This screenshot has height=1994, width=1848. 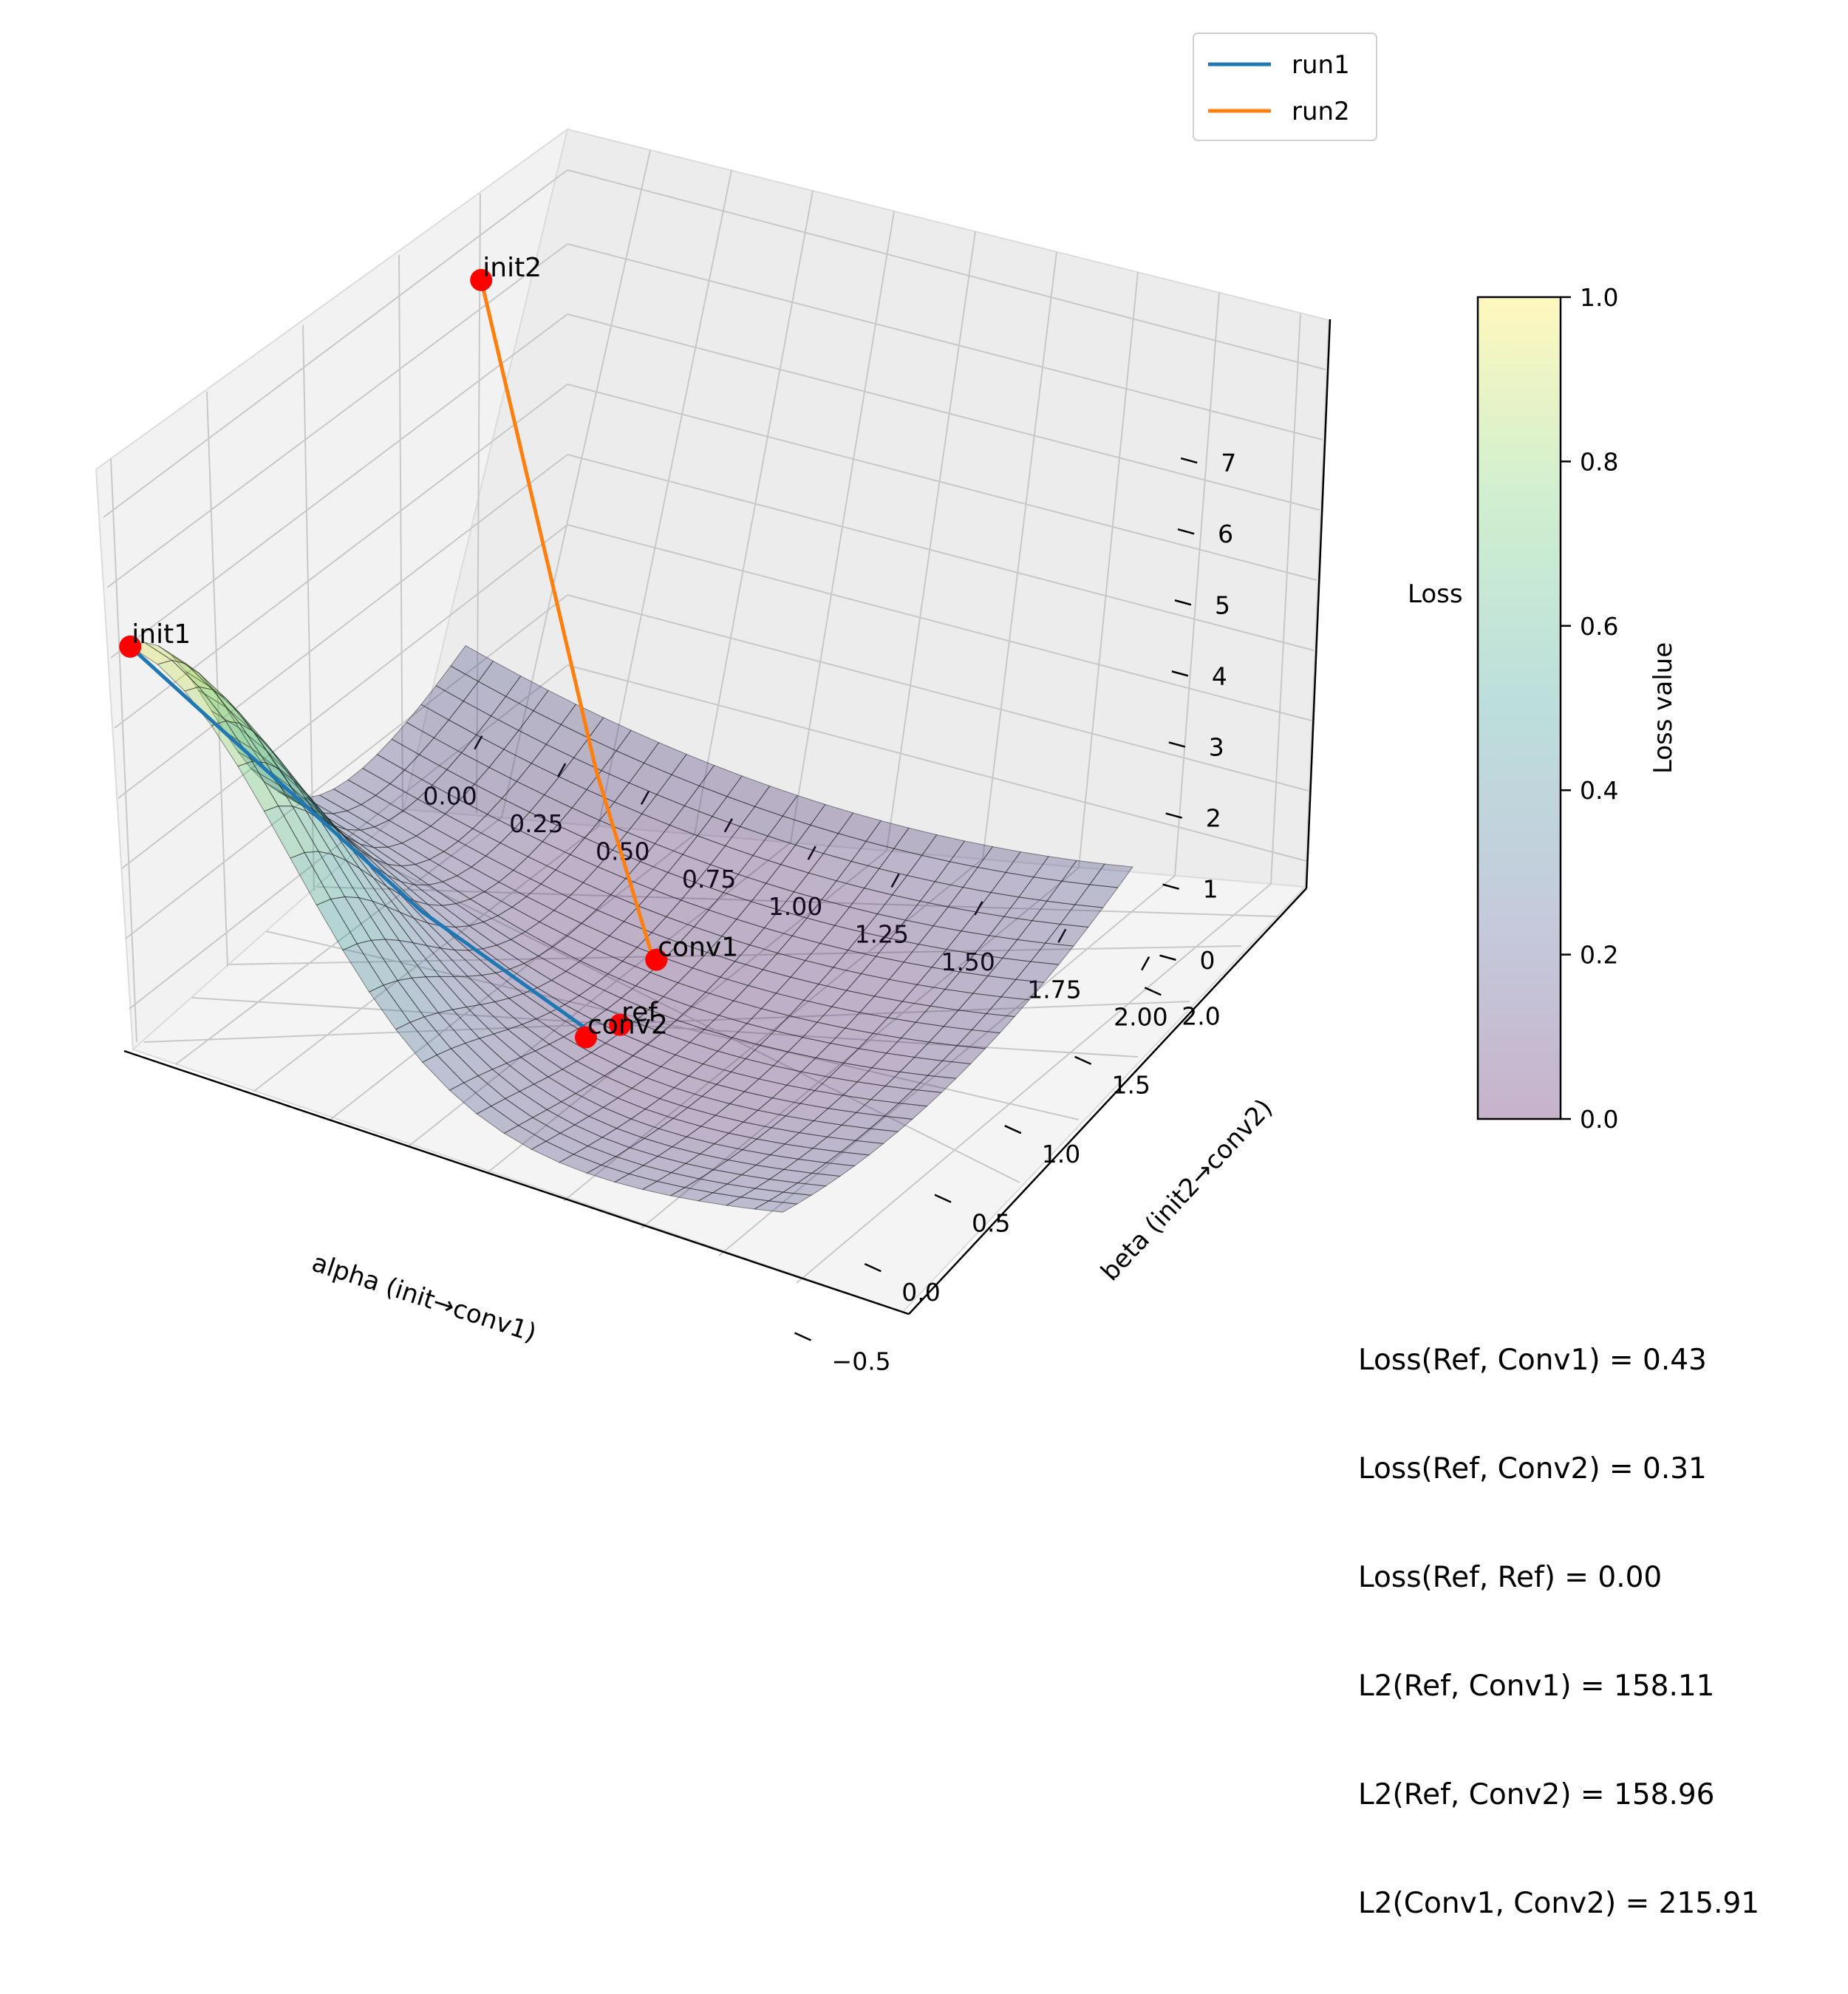 I want to click on trajectory-run1, so click(x=358, y=838).